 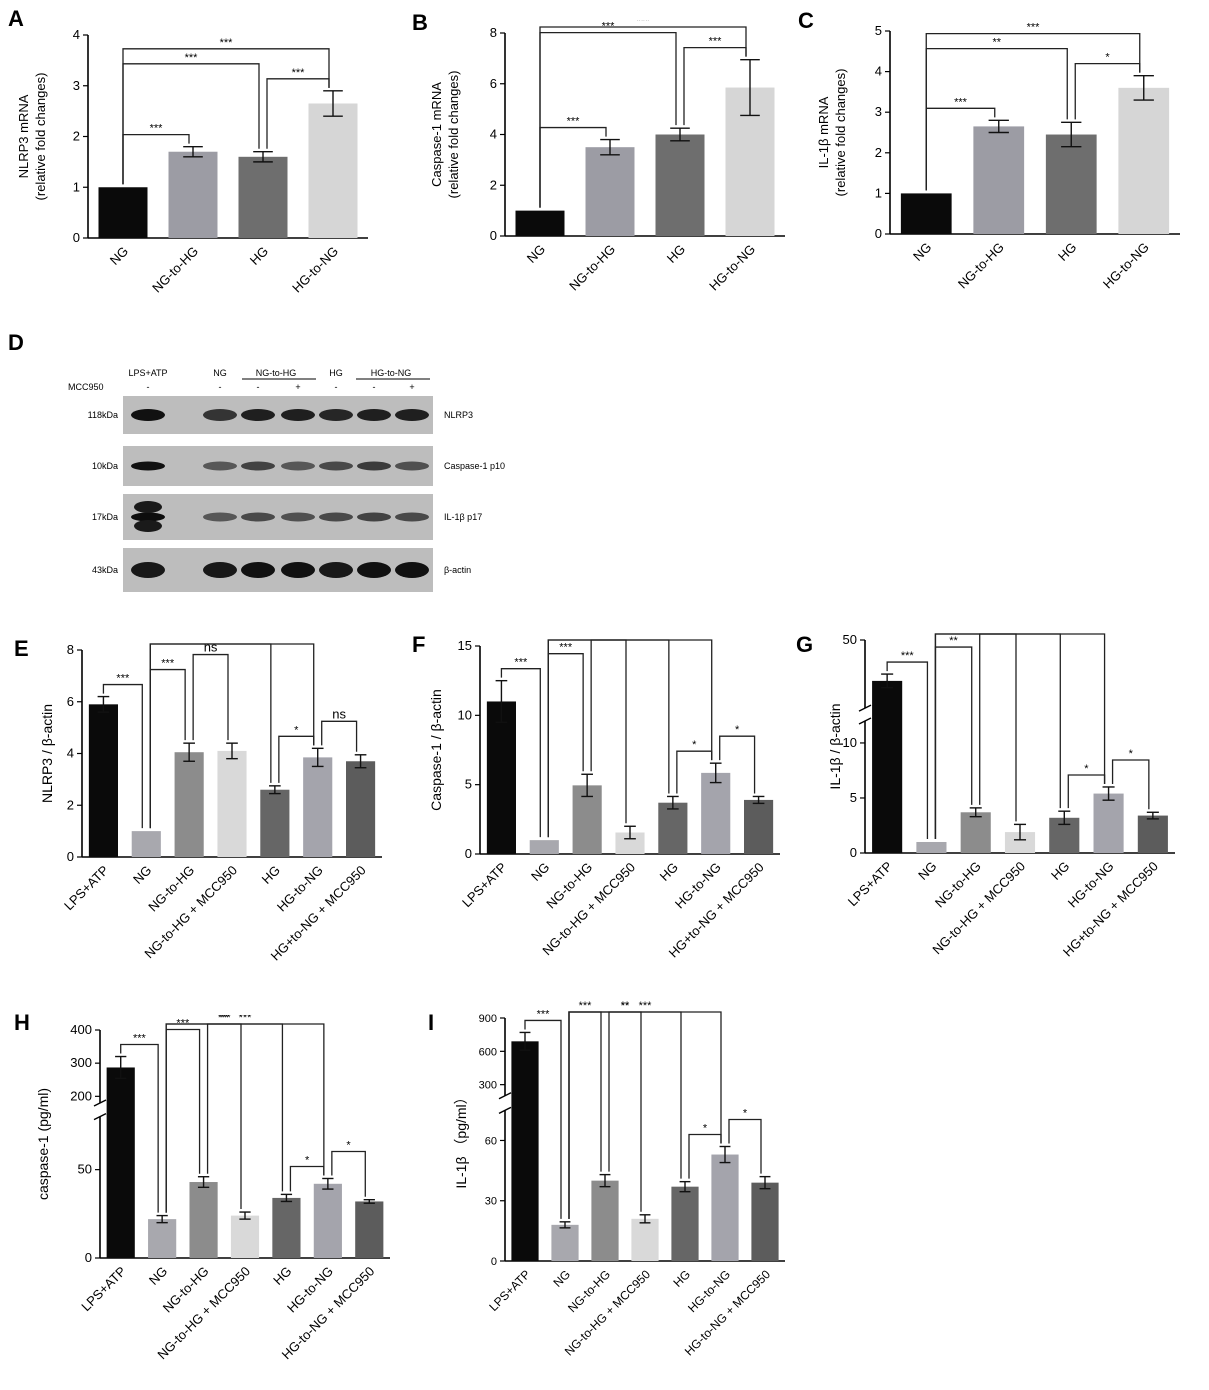 I want to click on chart-a-sig-label-0-2: ***, so click(x=192, y=58).